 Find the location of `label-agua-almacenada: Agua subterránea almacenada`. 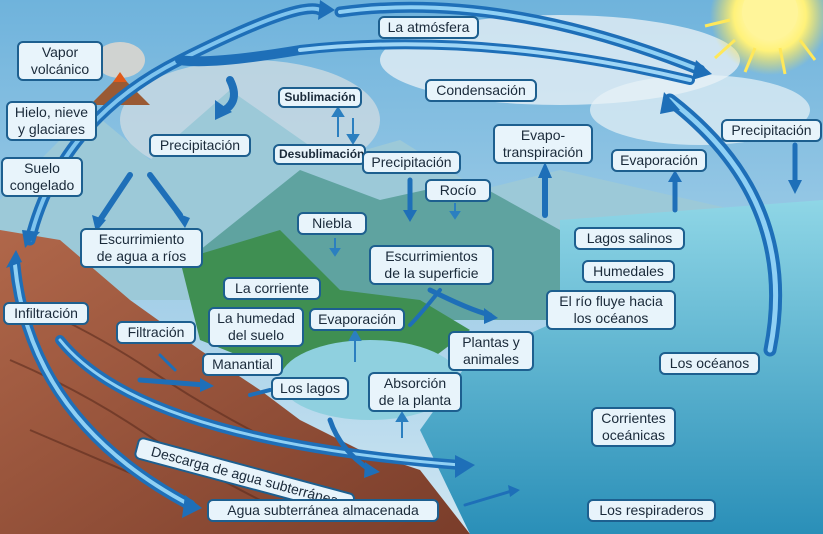

label-agua-almacenada: Agua subterránea almacenada is located at coordinates (323, 510).